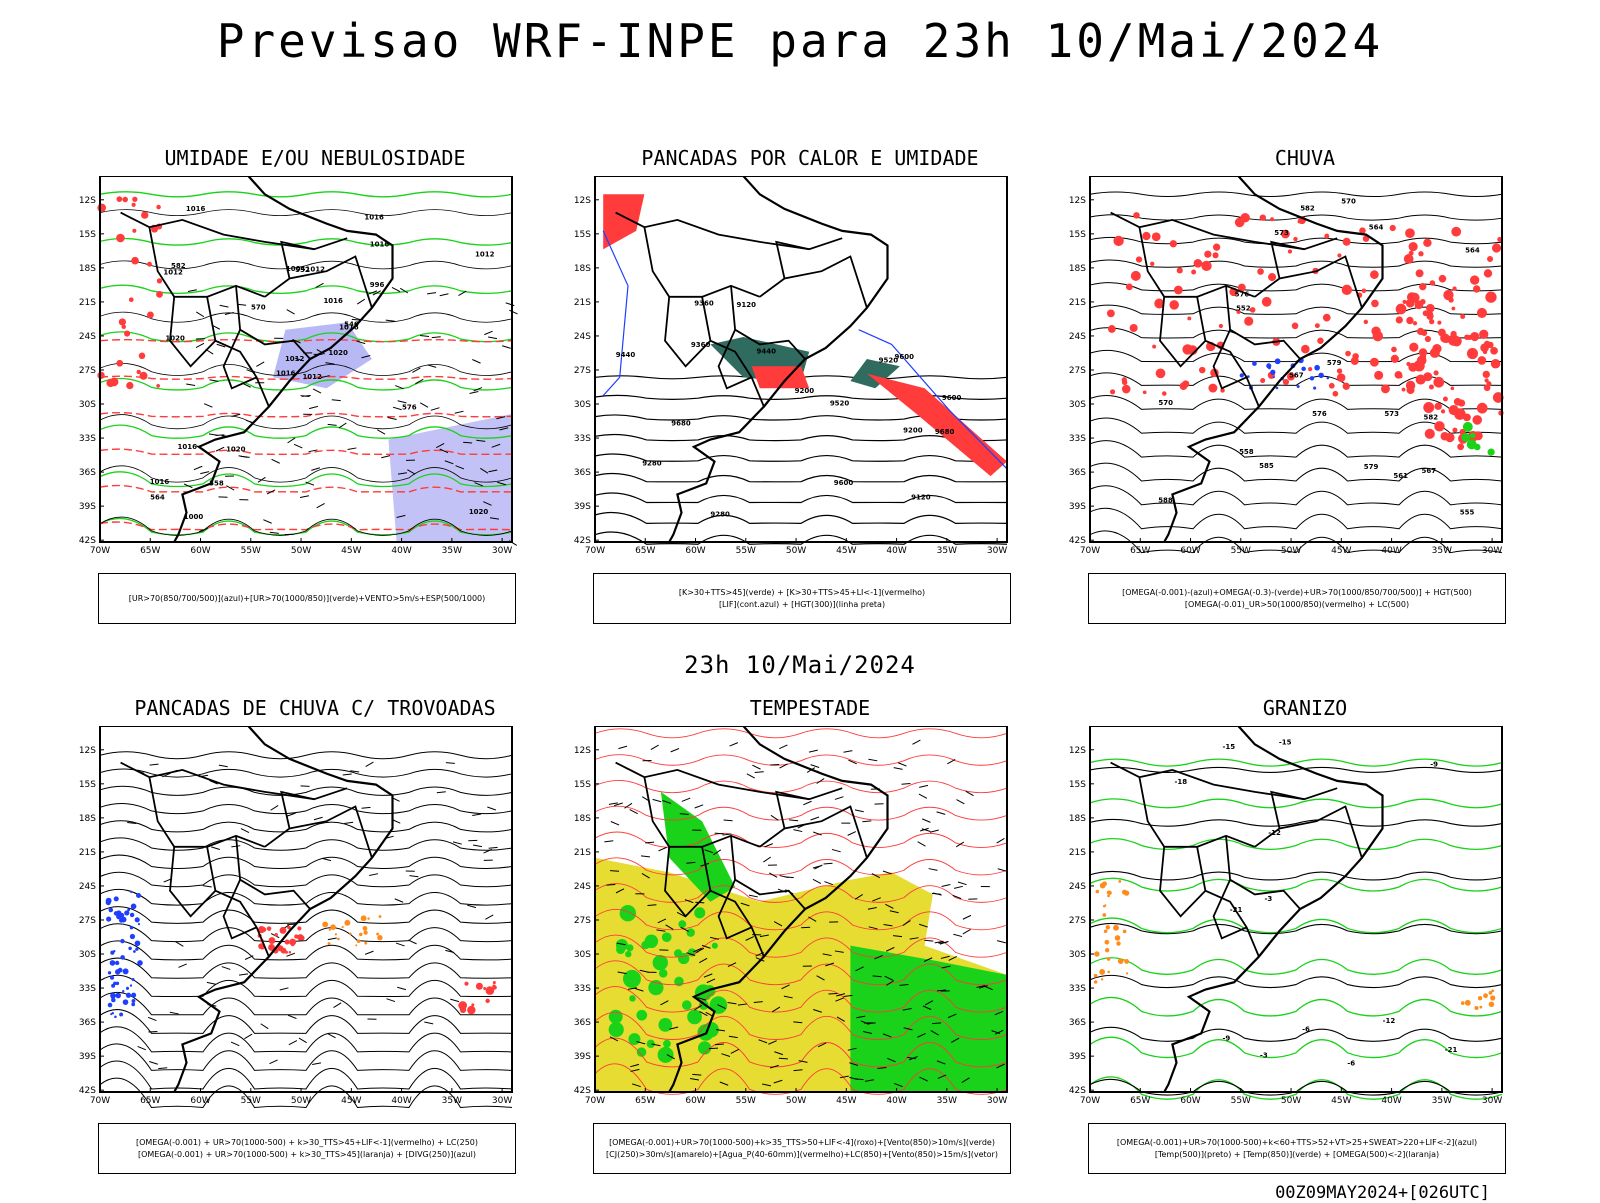 Image resolution: width=1600 pixels, height=1203 pixels. Describe the element at coordinates (1165, 403) in the screenshot. I see `contour-label: 570` at that location.